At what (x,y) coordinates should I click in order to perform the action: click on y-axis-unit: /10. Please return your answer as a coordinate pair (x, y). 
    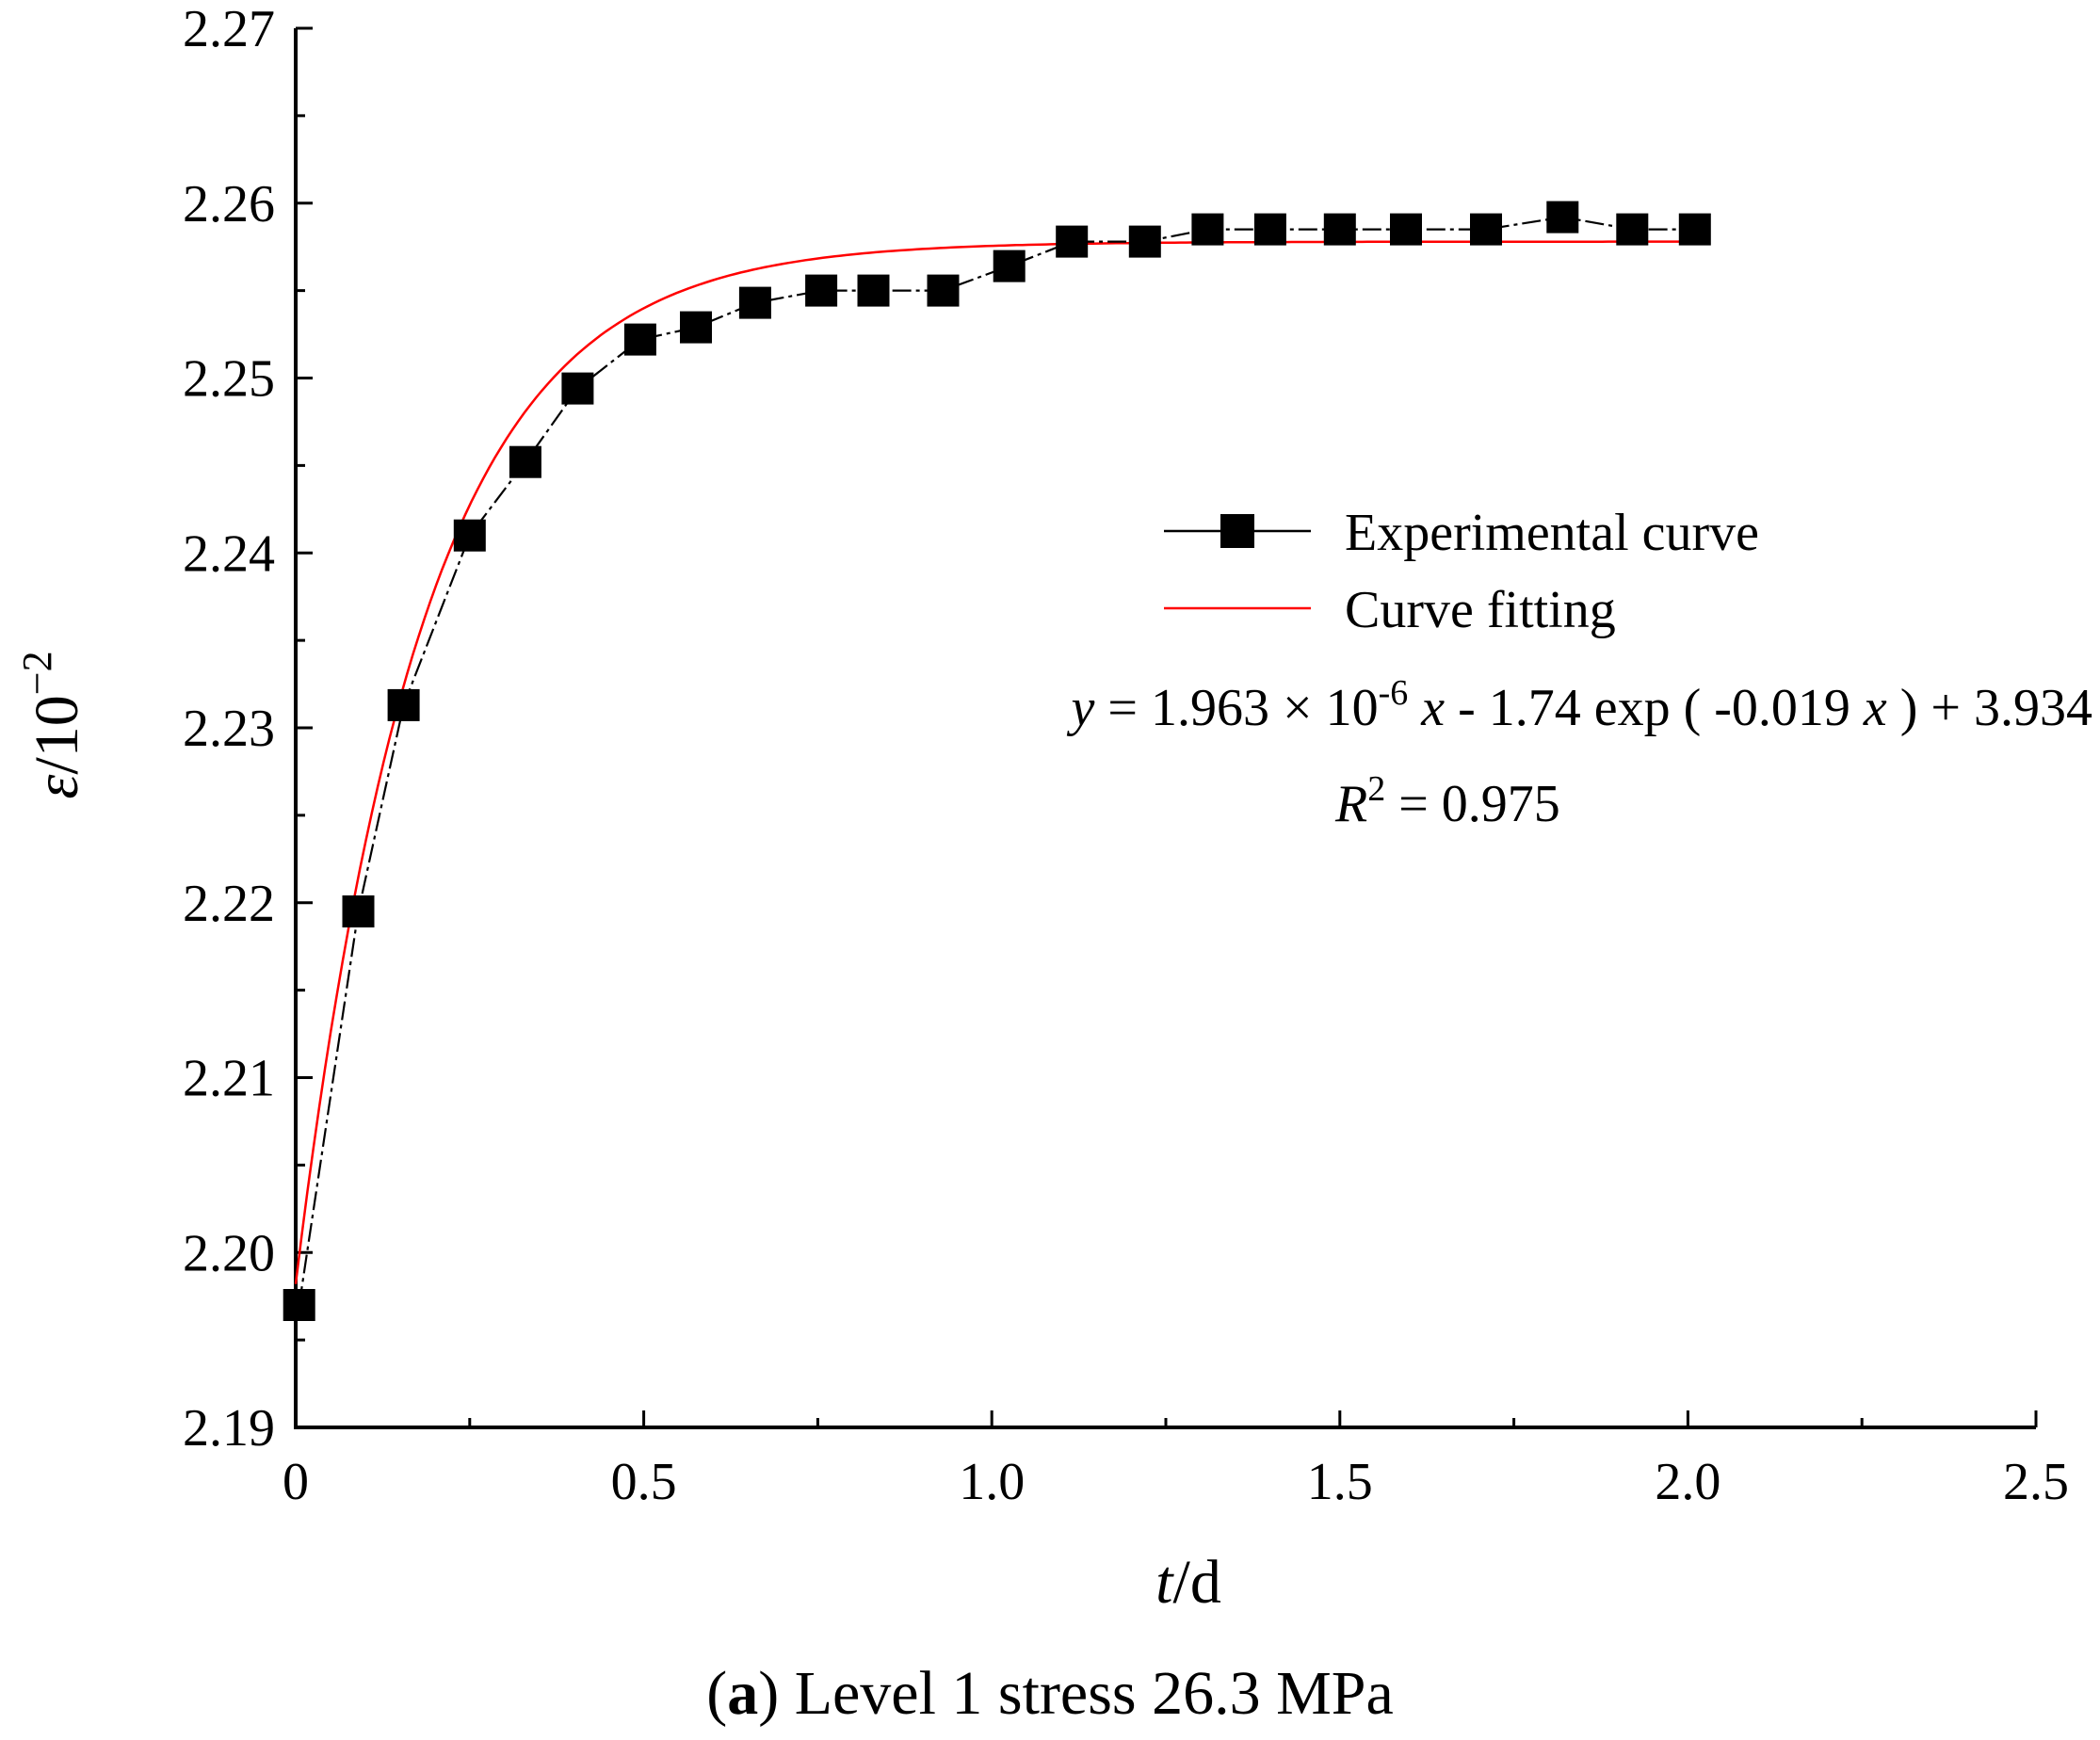
    Looking at the image, I should click on (57, 734).